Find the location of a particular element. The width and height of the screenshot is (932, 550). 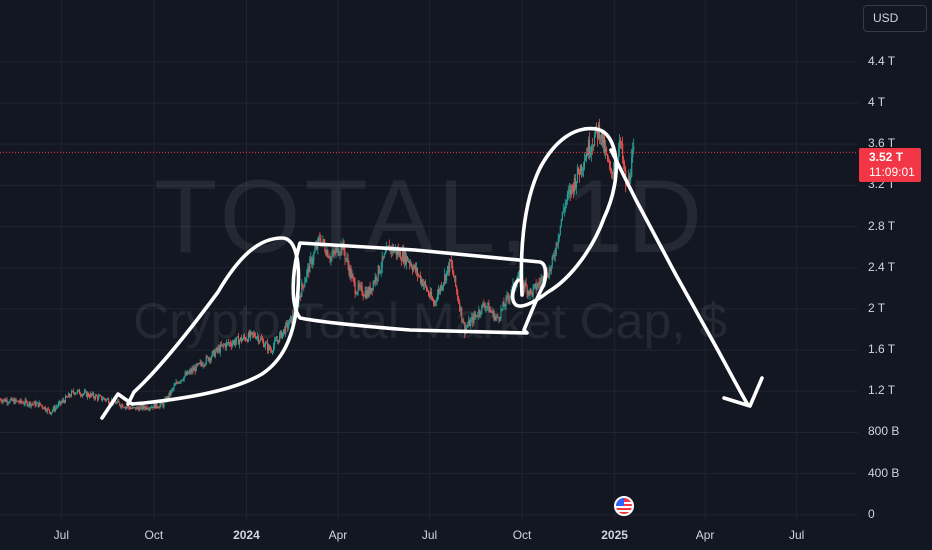

time-tick-label: Jul is located at coordinates (796, 535).